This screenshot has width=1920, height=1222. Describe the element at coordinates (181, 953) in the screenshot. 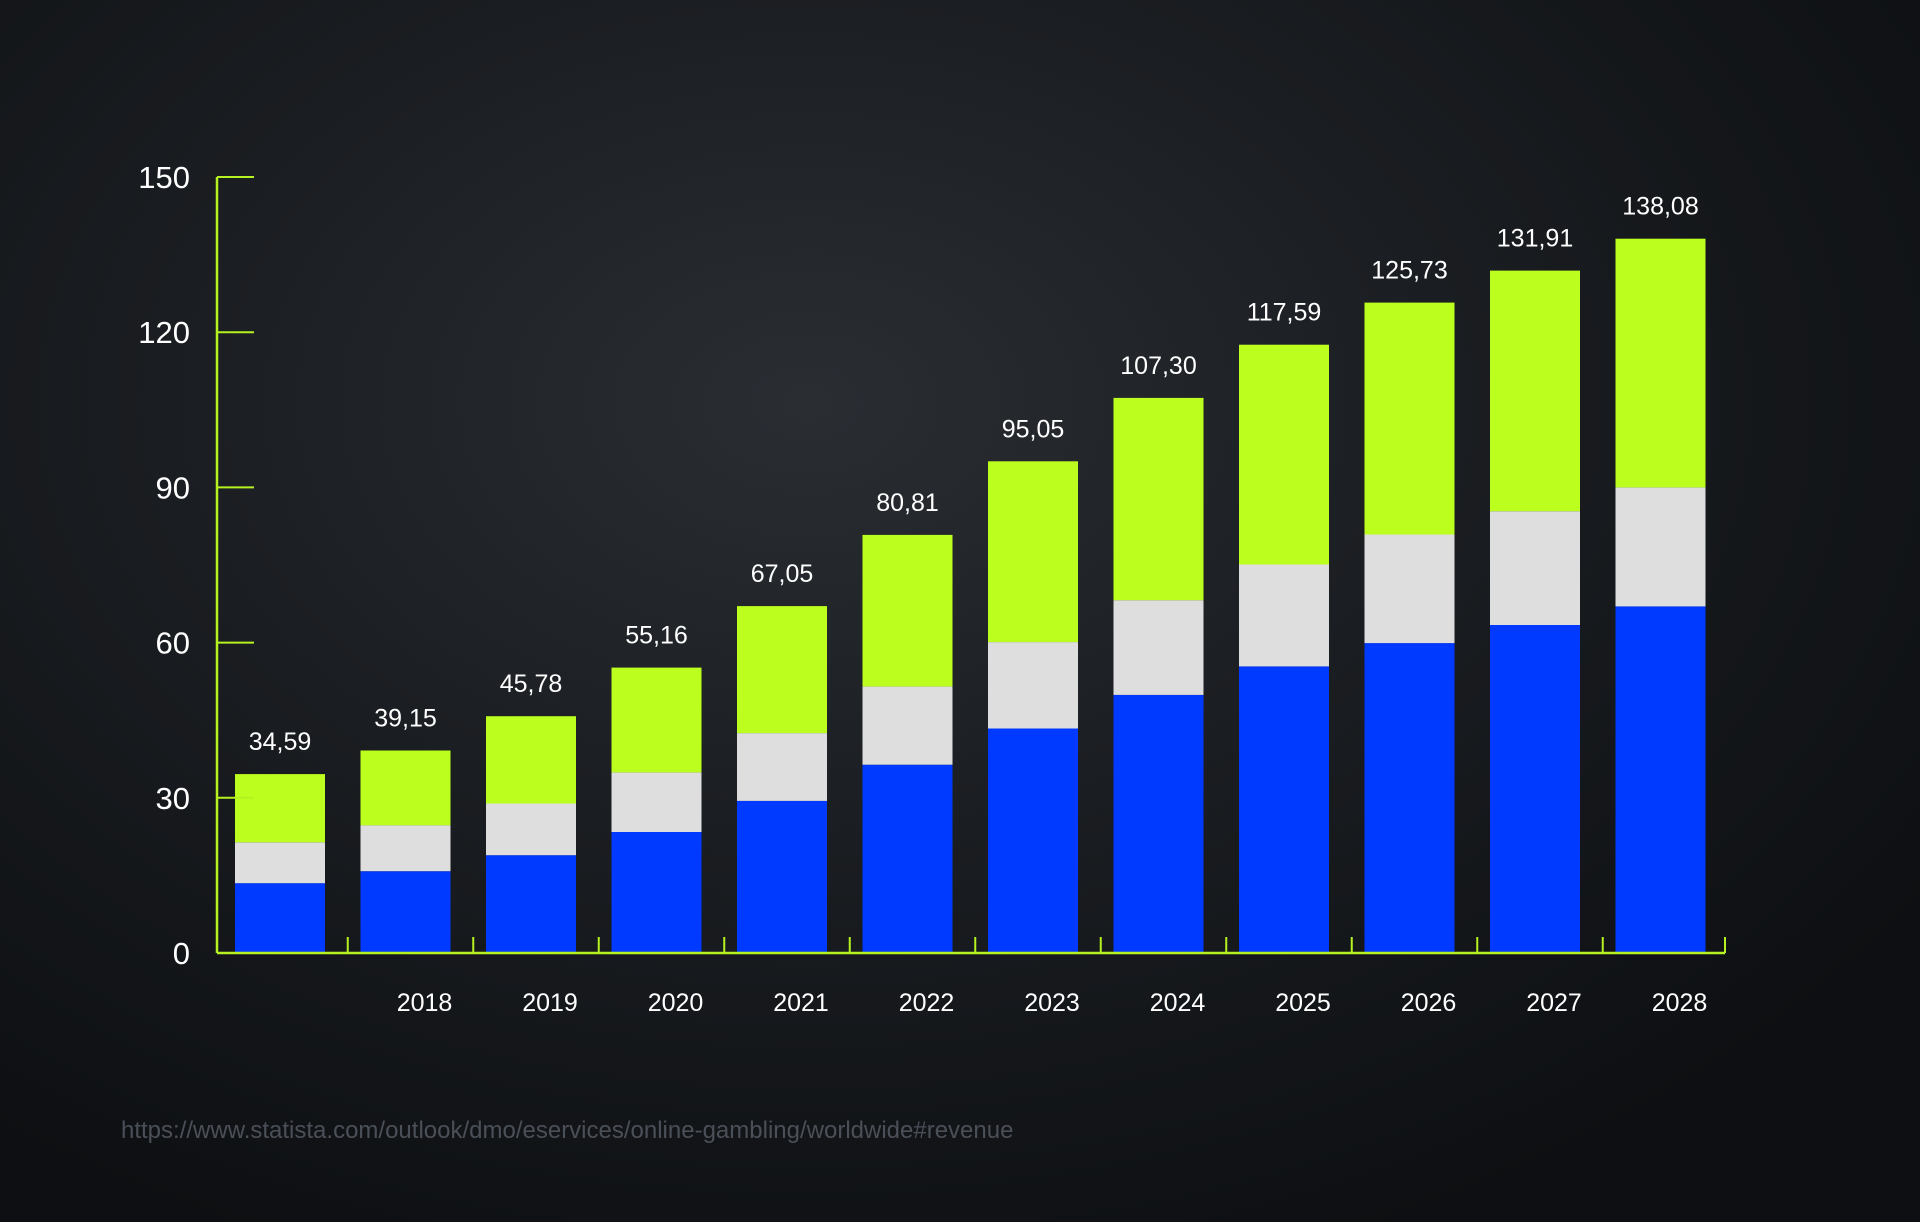

I see `y-tick-label: 0` at that location.